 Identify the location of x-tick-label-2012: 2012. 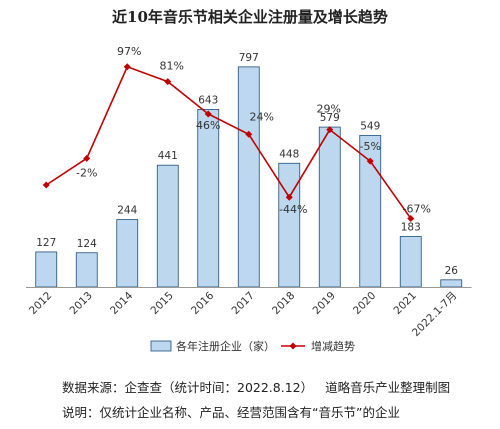
(40, 303).